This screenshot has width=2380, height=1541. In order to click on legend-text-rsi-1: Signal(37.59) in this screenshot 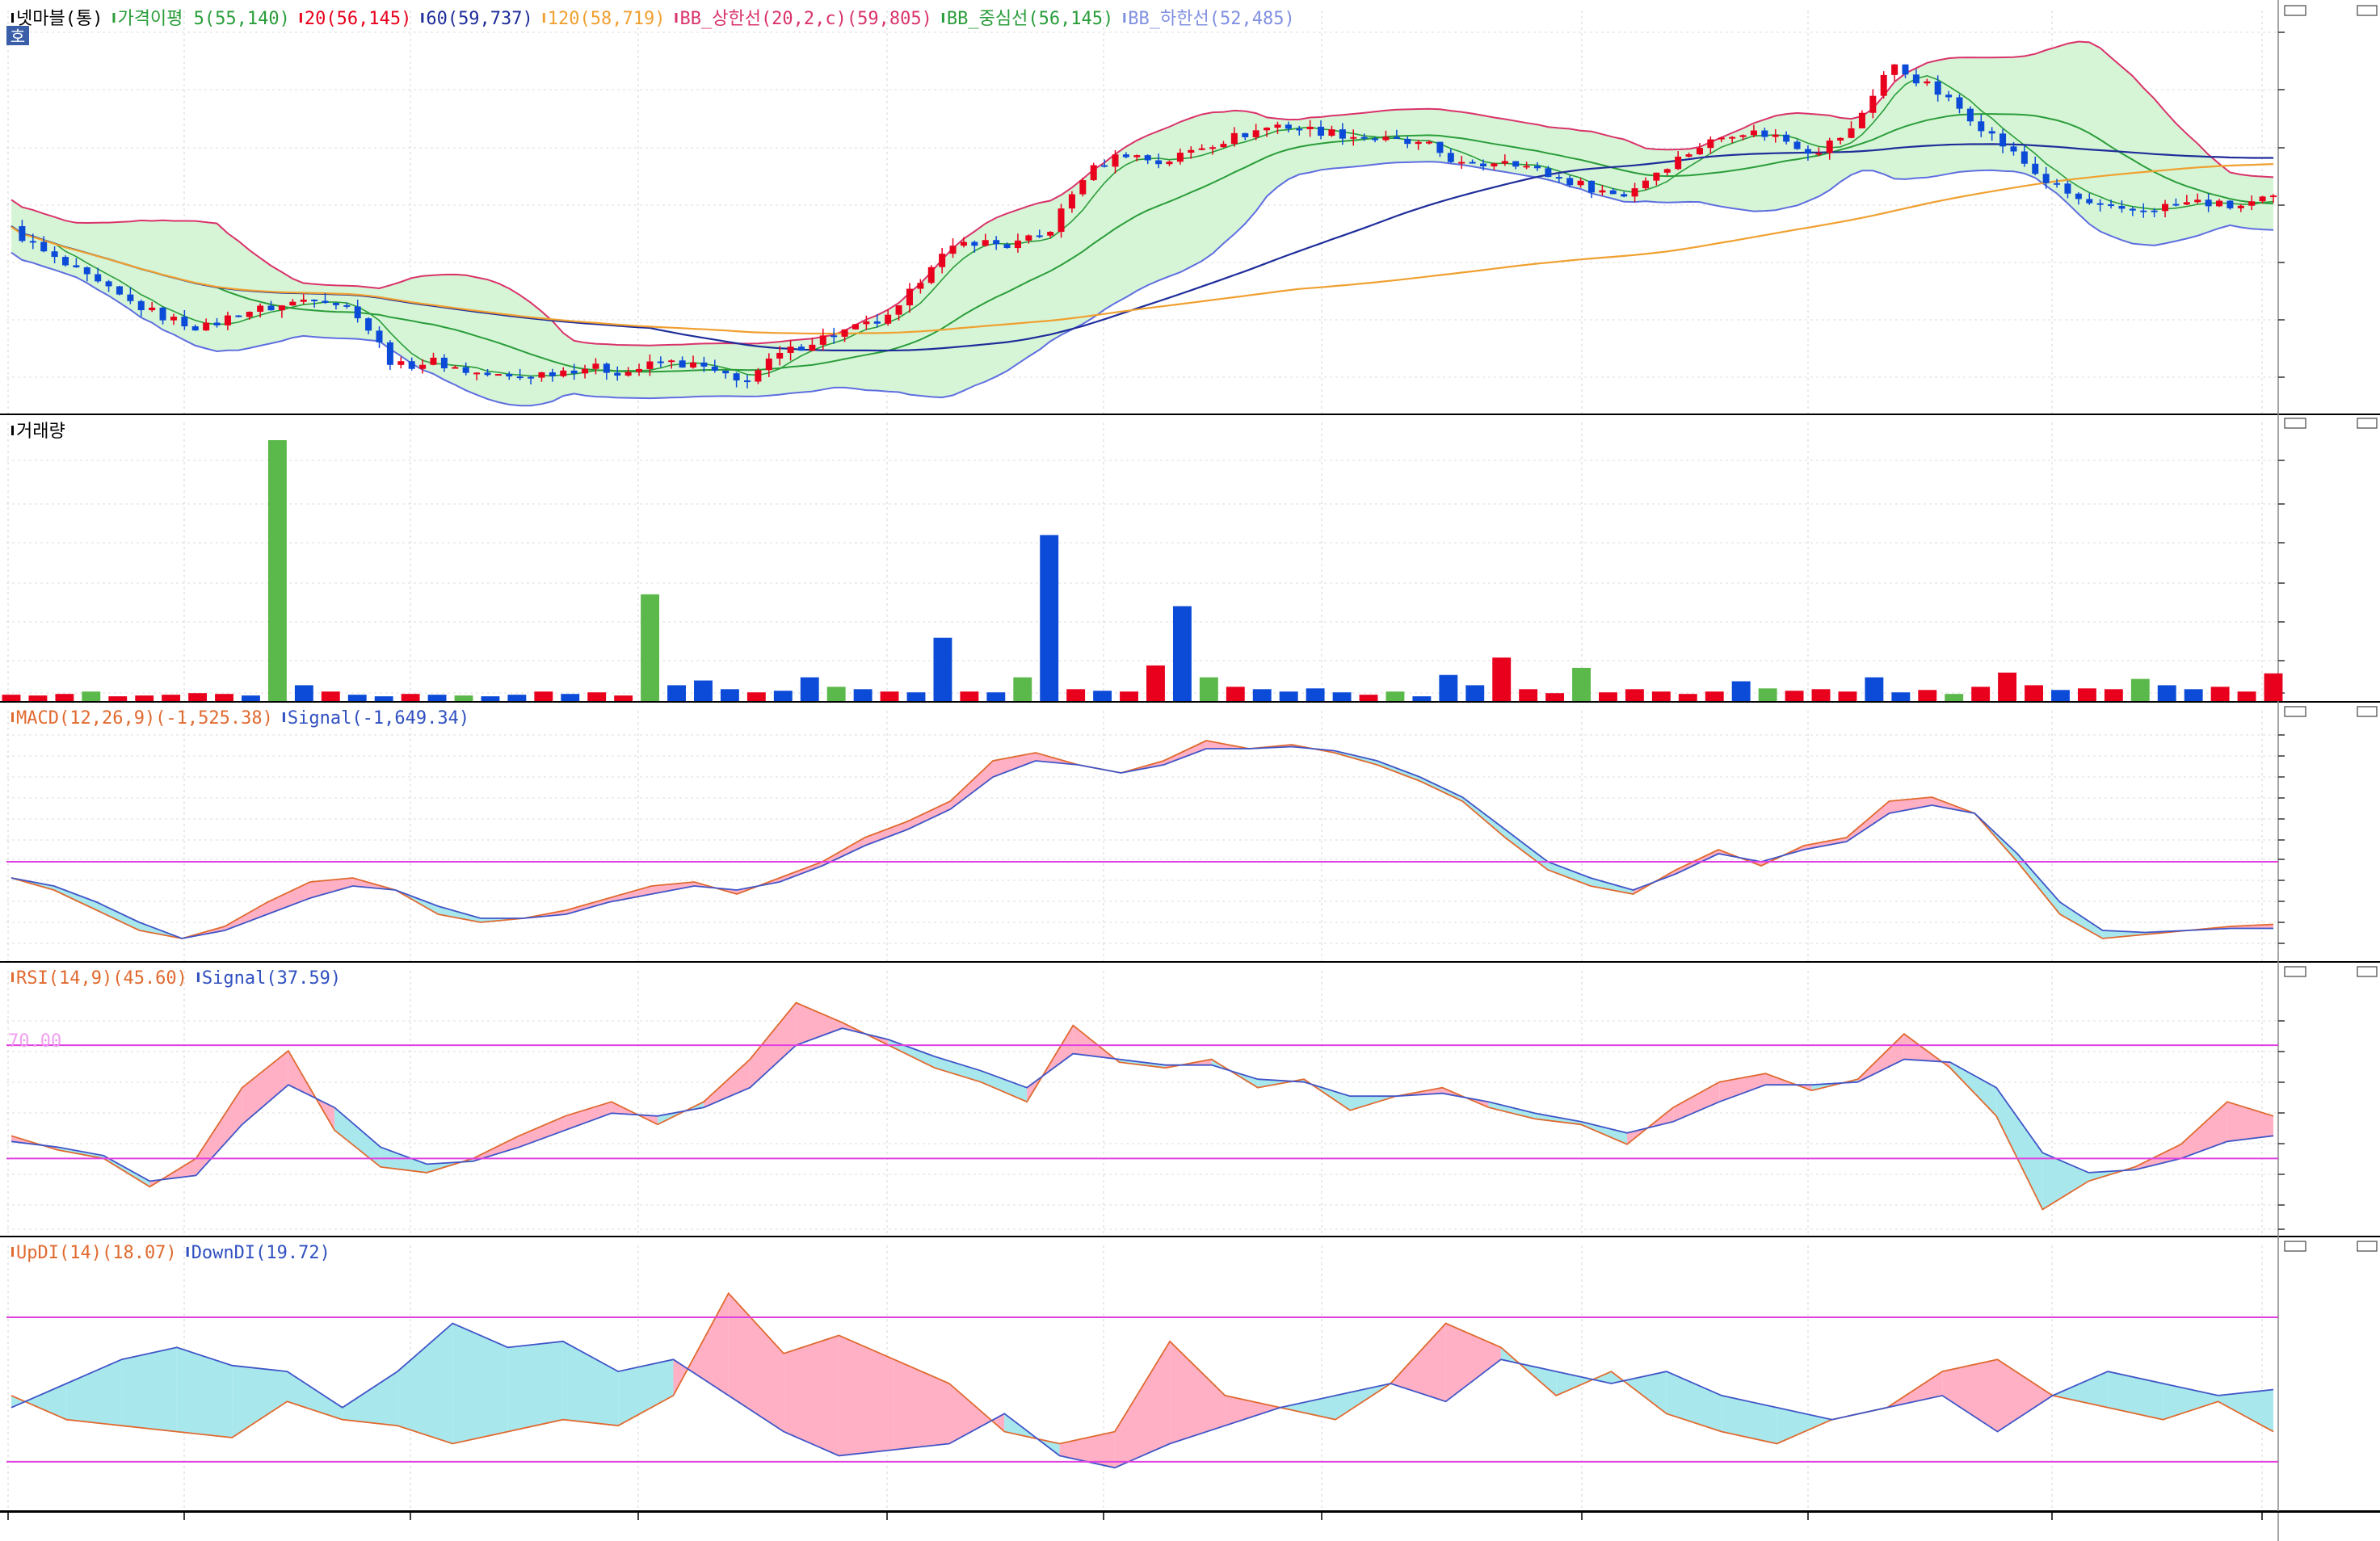, I will do `click(271, 978)`.